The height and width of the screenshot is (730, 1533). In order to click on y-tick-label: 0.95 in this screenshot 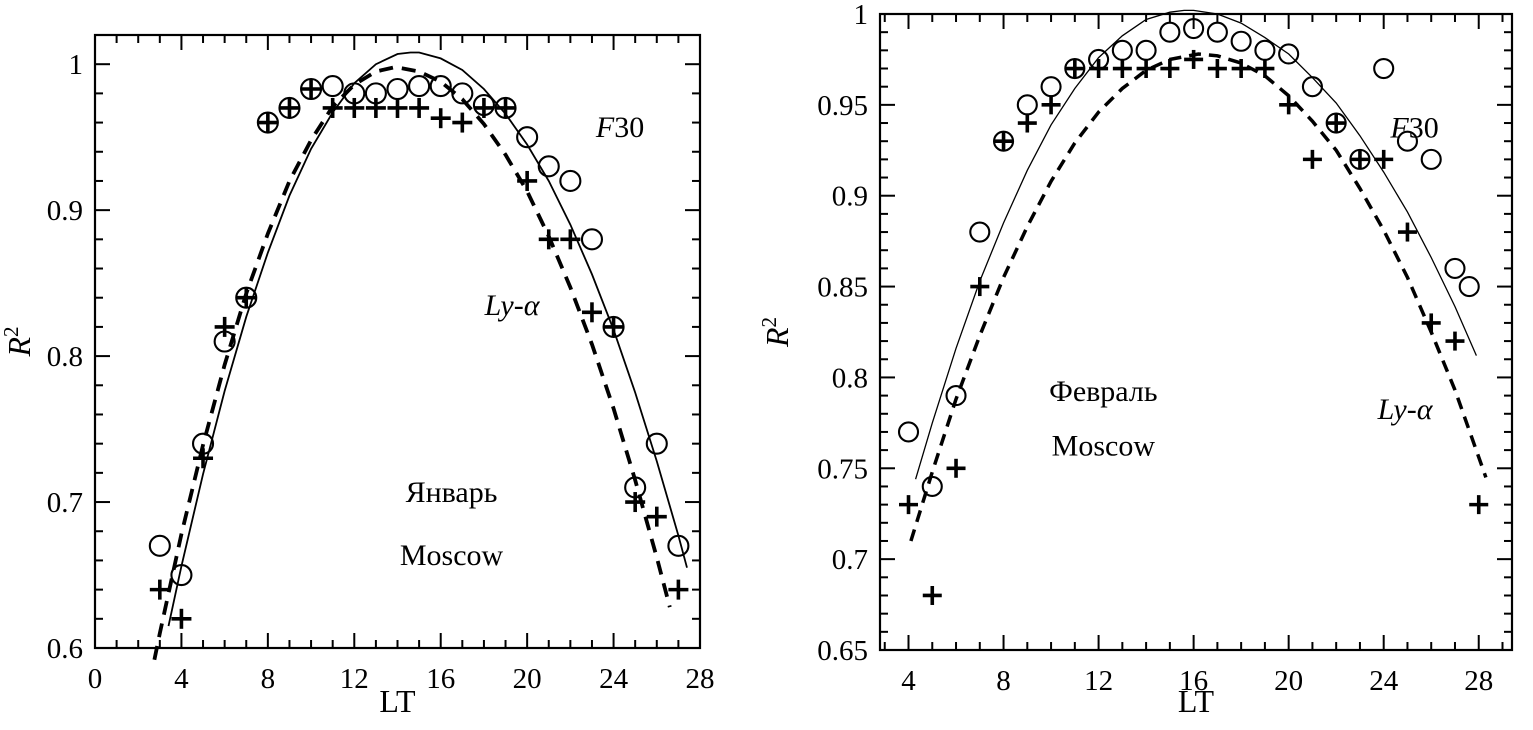, I will do `click(842, 106)`.